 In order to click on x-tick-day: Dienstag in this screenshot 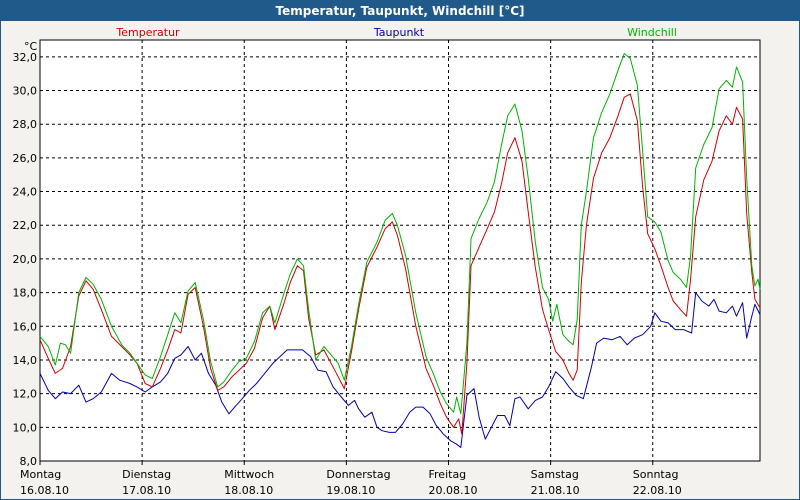, I will do `click(146, 474)`.